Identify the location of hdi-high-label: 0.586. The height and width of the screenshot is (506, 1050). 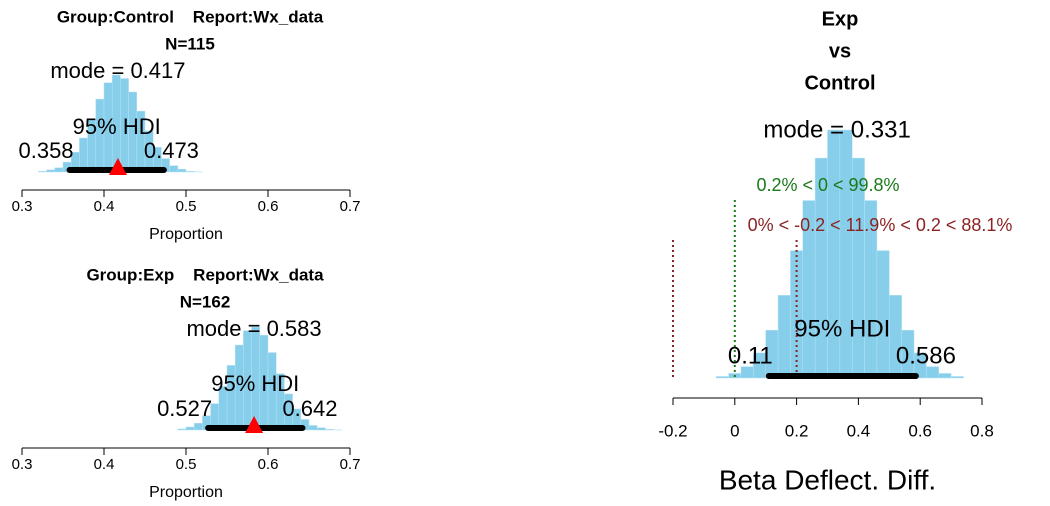
(926, 355).